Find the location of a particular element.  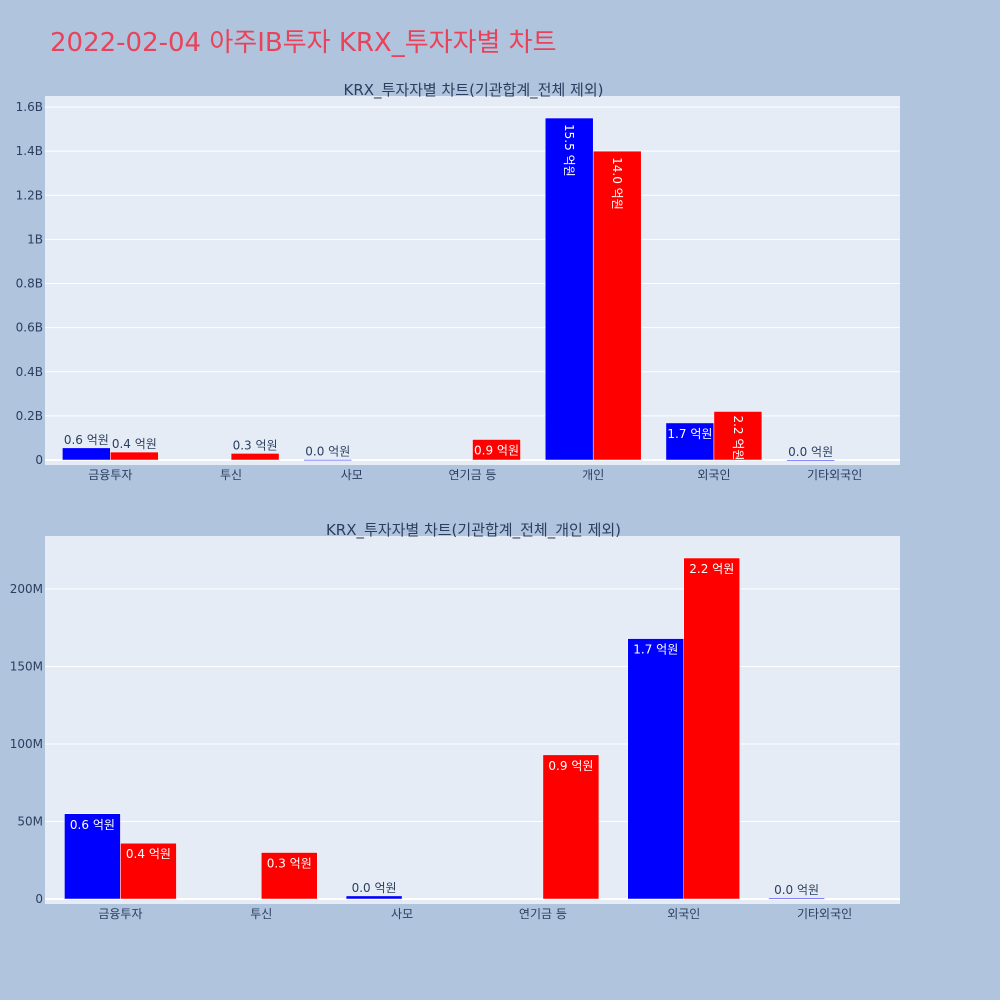

chart2-bar-label: 0.4 억원 is located at coordinates (148, 854).